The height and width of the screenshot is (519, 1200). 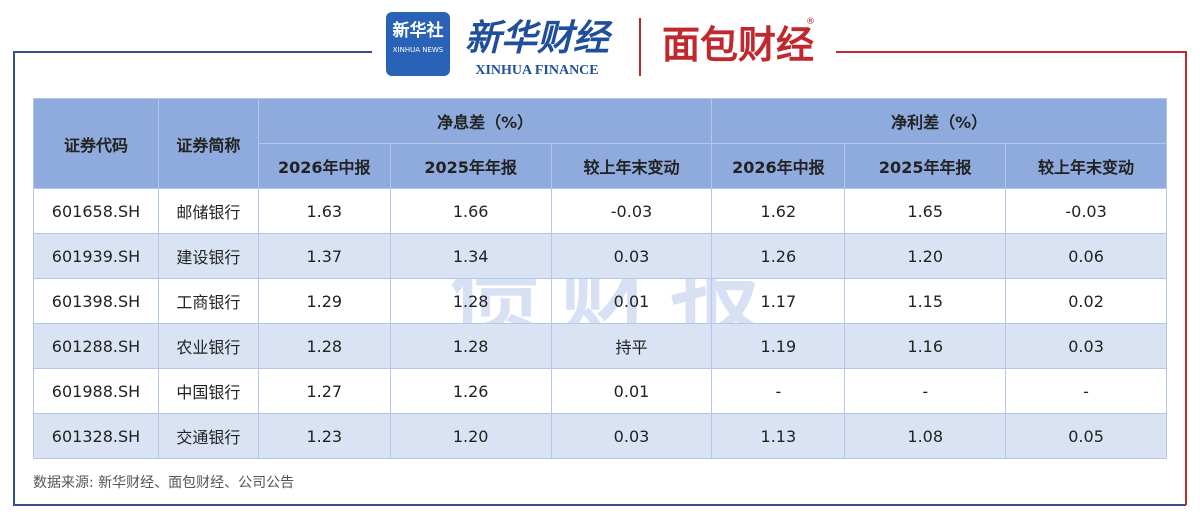 What do you see at coordinates (208, 346) in the screenshot?
I see `cell: 农业银行` at bounding box center [208, 346].